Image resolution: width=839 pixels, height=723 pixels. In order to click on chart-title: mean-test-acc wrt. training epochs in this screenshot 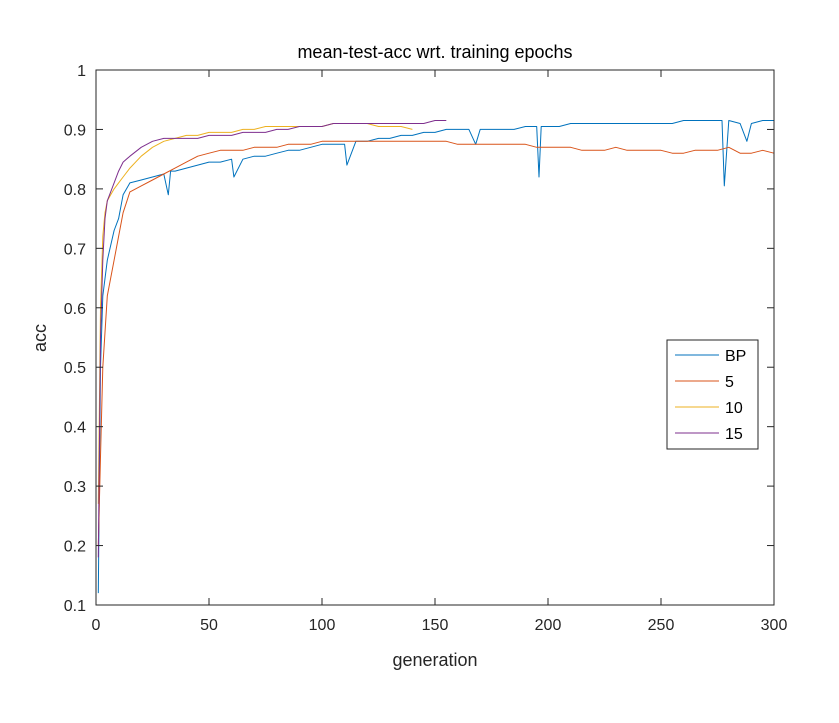, I will do `click(434, 52)`.